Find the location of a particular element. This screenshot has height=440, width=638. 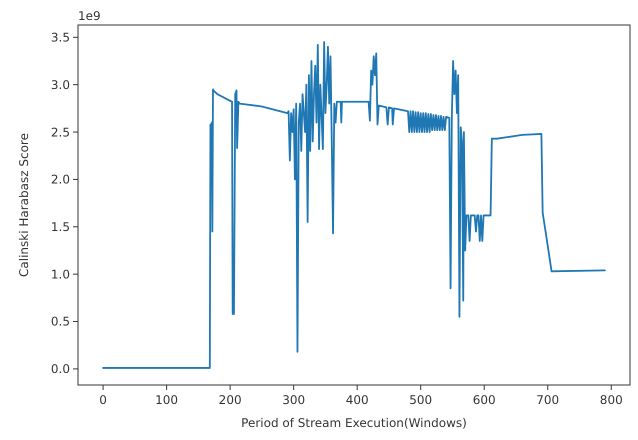

y-tick-label: 2.5 is located at coordinates (60, 132).